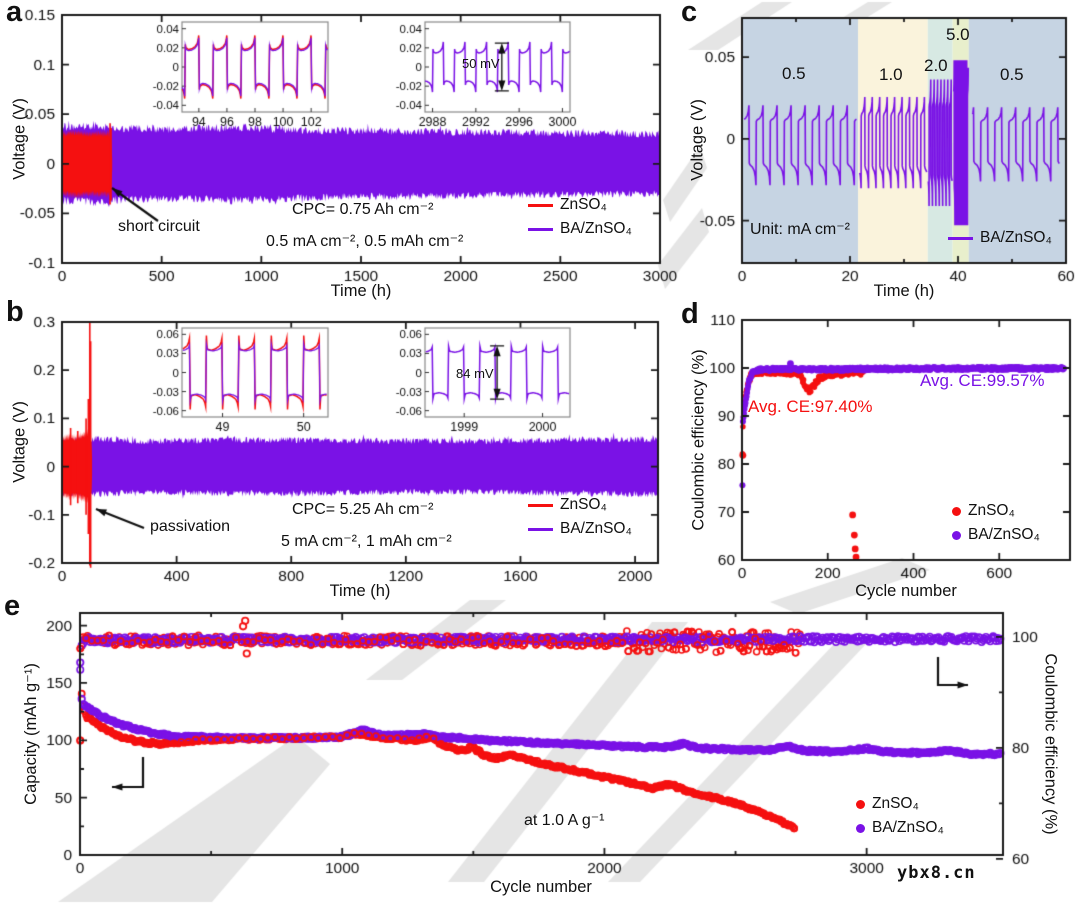  Describe the element at coordinates (958, 34) in the screenshot. I see `panel-c-rate-5.0-label: 5.0` at that location.